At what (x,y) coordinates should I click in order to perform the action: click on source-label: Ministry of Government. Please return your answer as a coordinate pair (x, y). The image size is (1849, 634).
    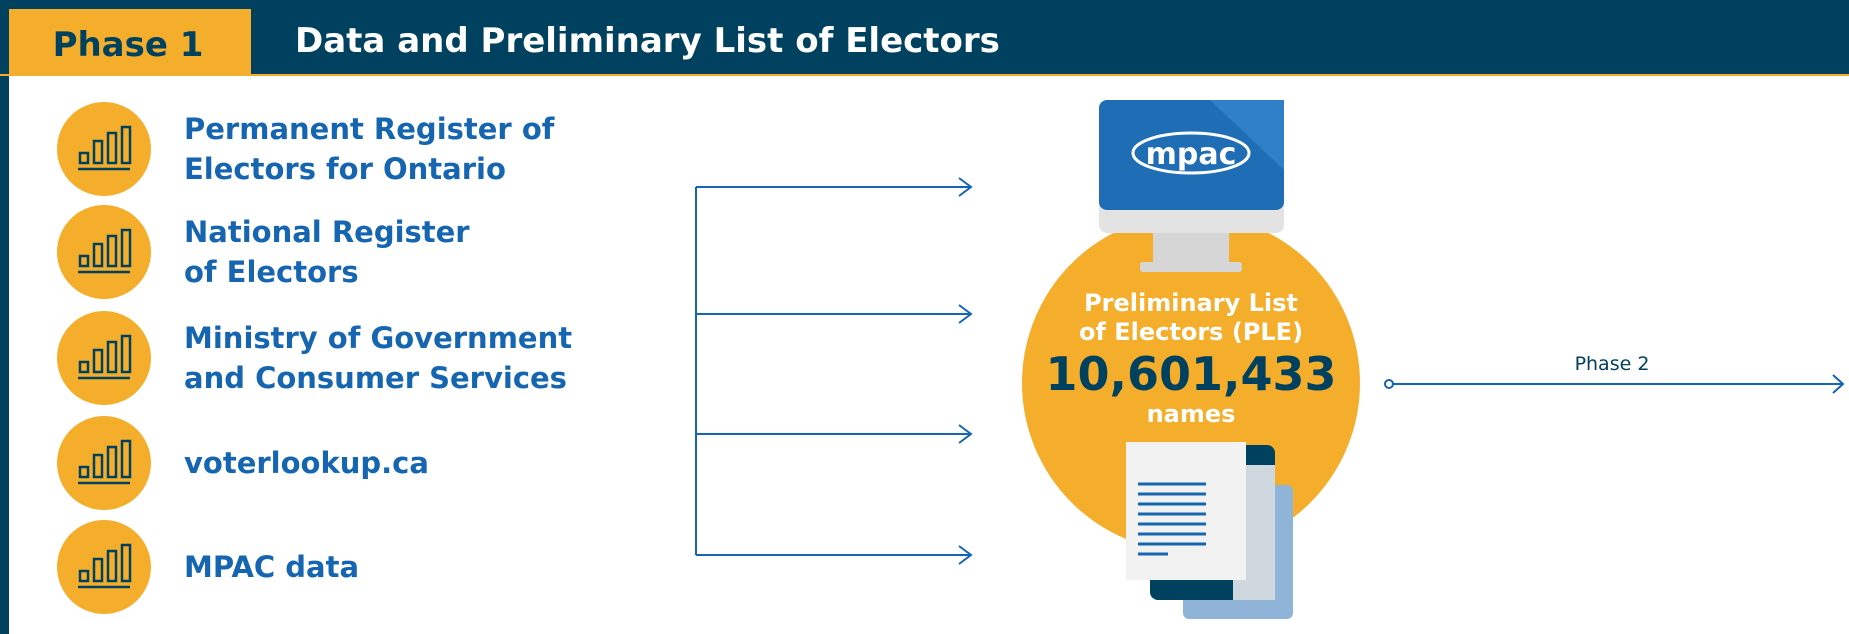
    Looking at the image, I should click on (378, 338).